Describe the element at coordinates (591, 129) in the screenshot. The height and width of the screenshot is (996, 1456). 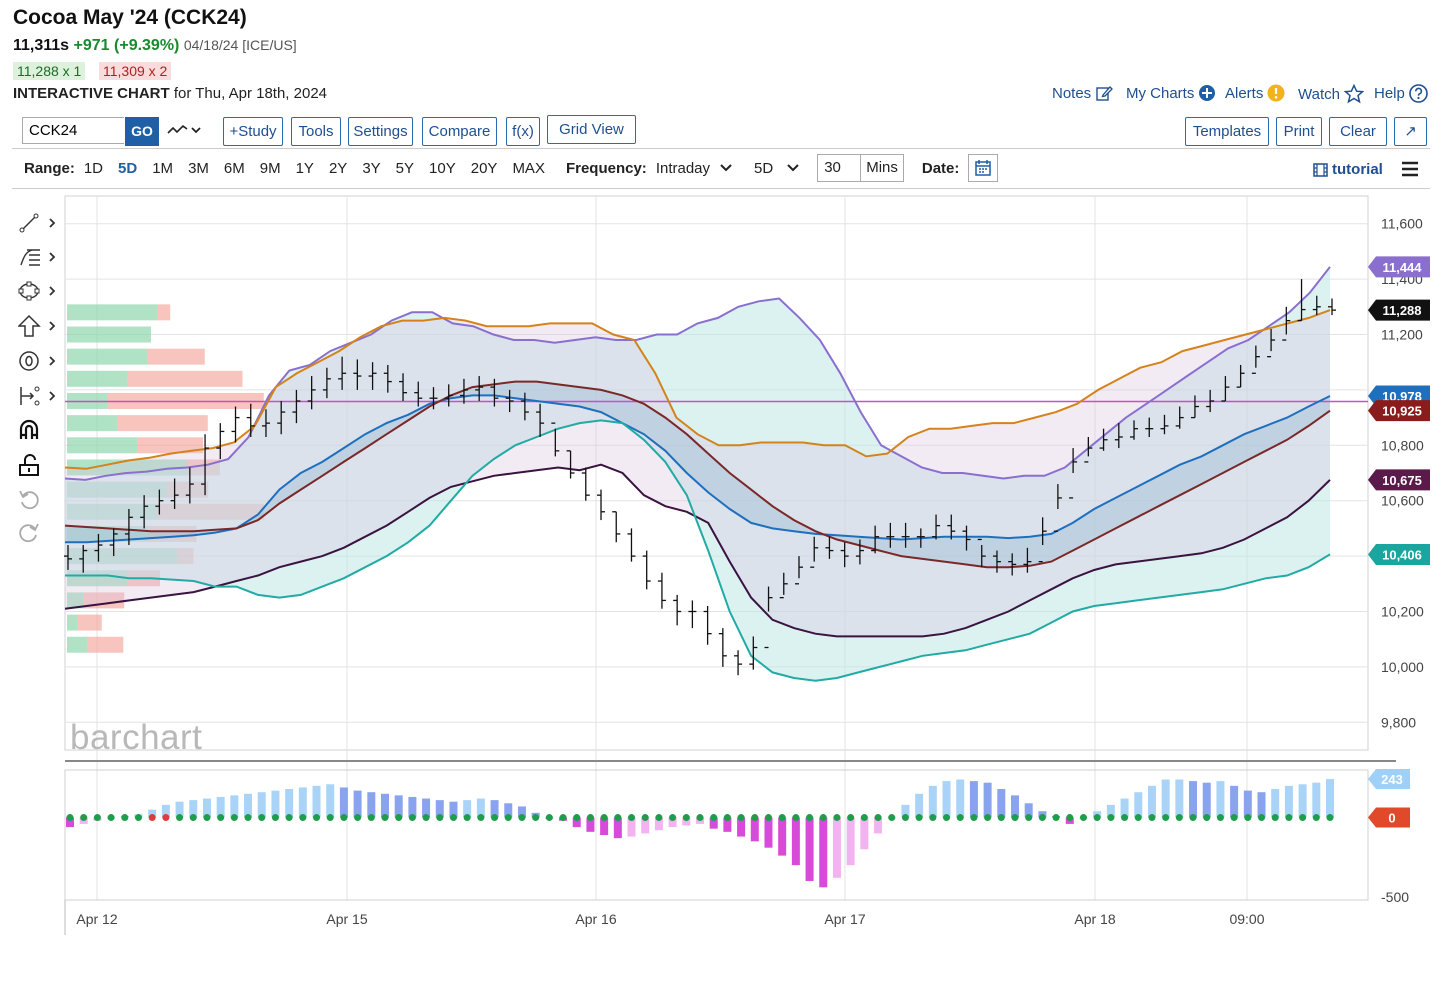
I see `grid-view-button: Grid View` at that location.